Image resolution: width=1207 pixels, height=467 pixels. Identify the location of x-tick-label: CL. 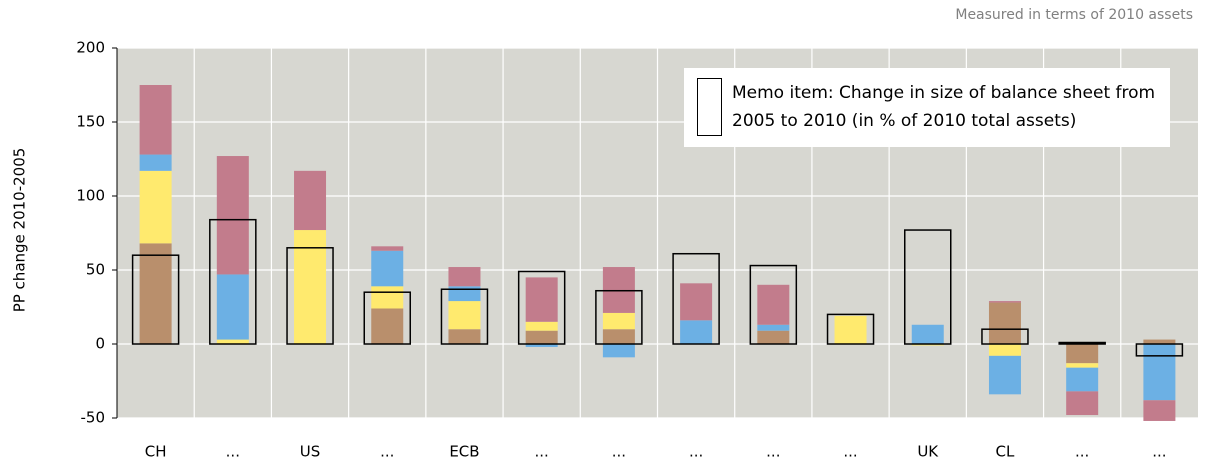
(1005, 452).